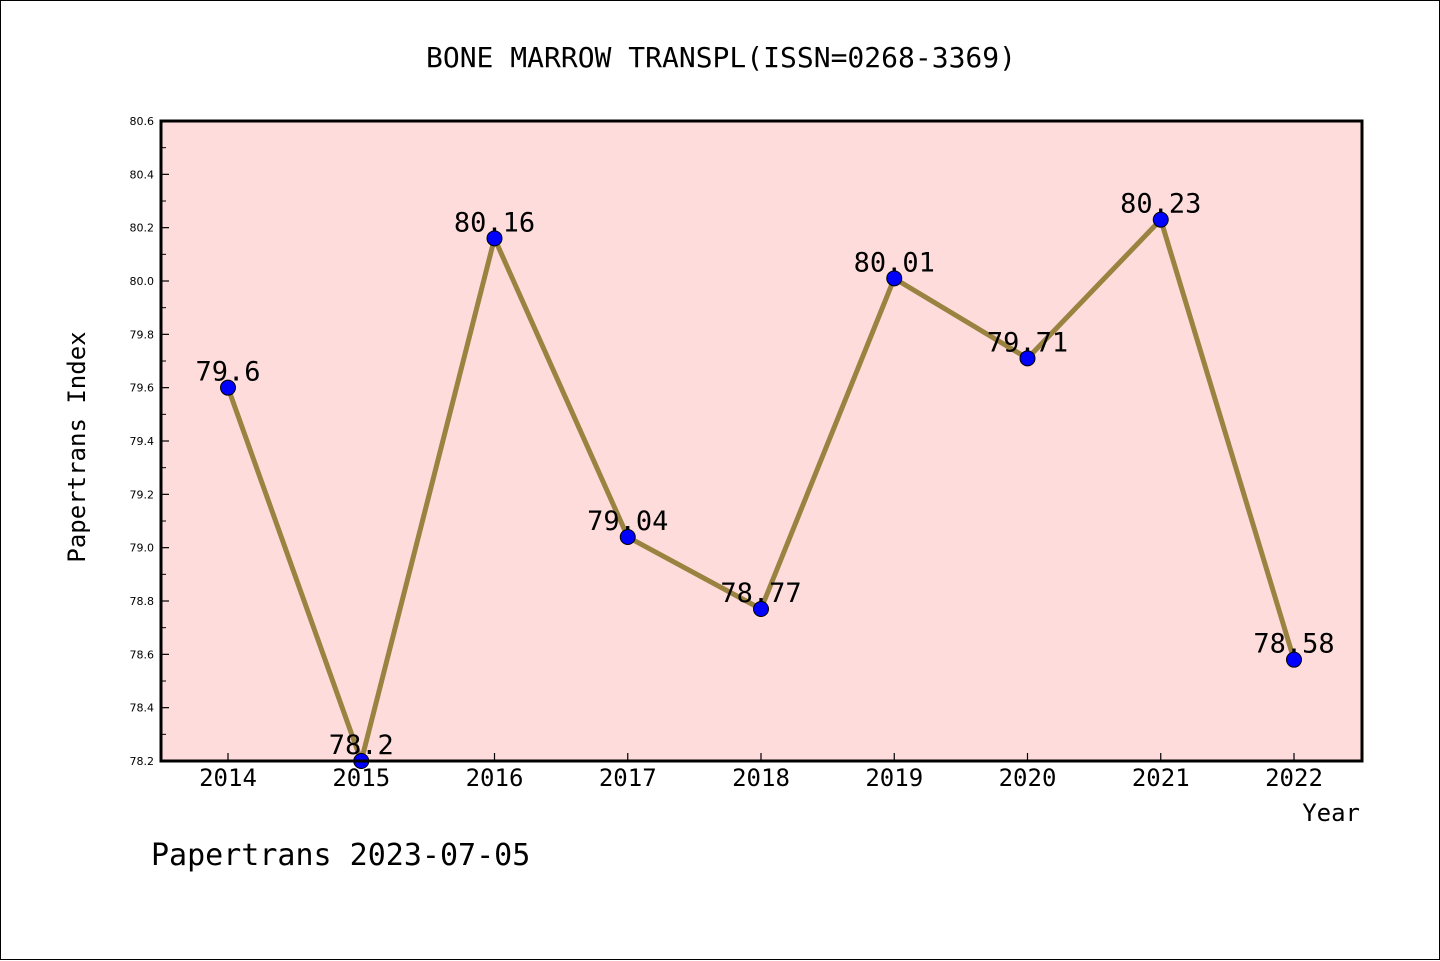 The image size is (1440, 961). I want to click on y-axis-label: Papertrans Index, so click(77, 446).